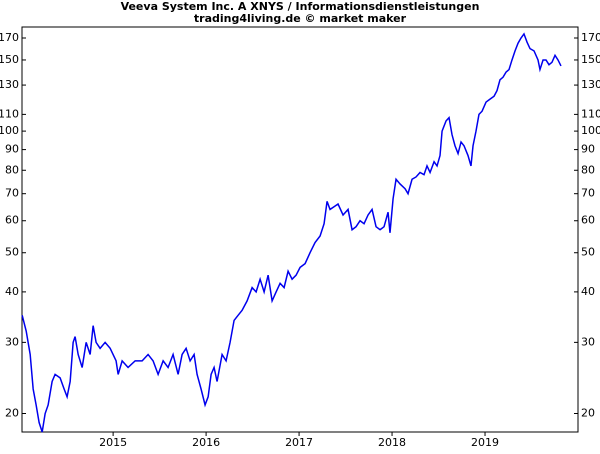 The image size is (600, 454). Describe the element at coordinates (590, 113) in the screenshot. I see `y-tick-label-right: 110` at that location.